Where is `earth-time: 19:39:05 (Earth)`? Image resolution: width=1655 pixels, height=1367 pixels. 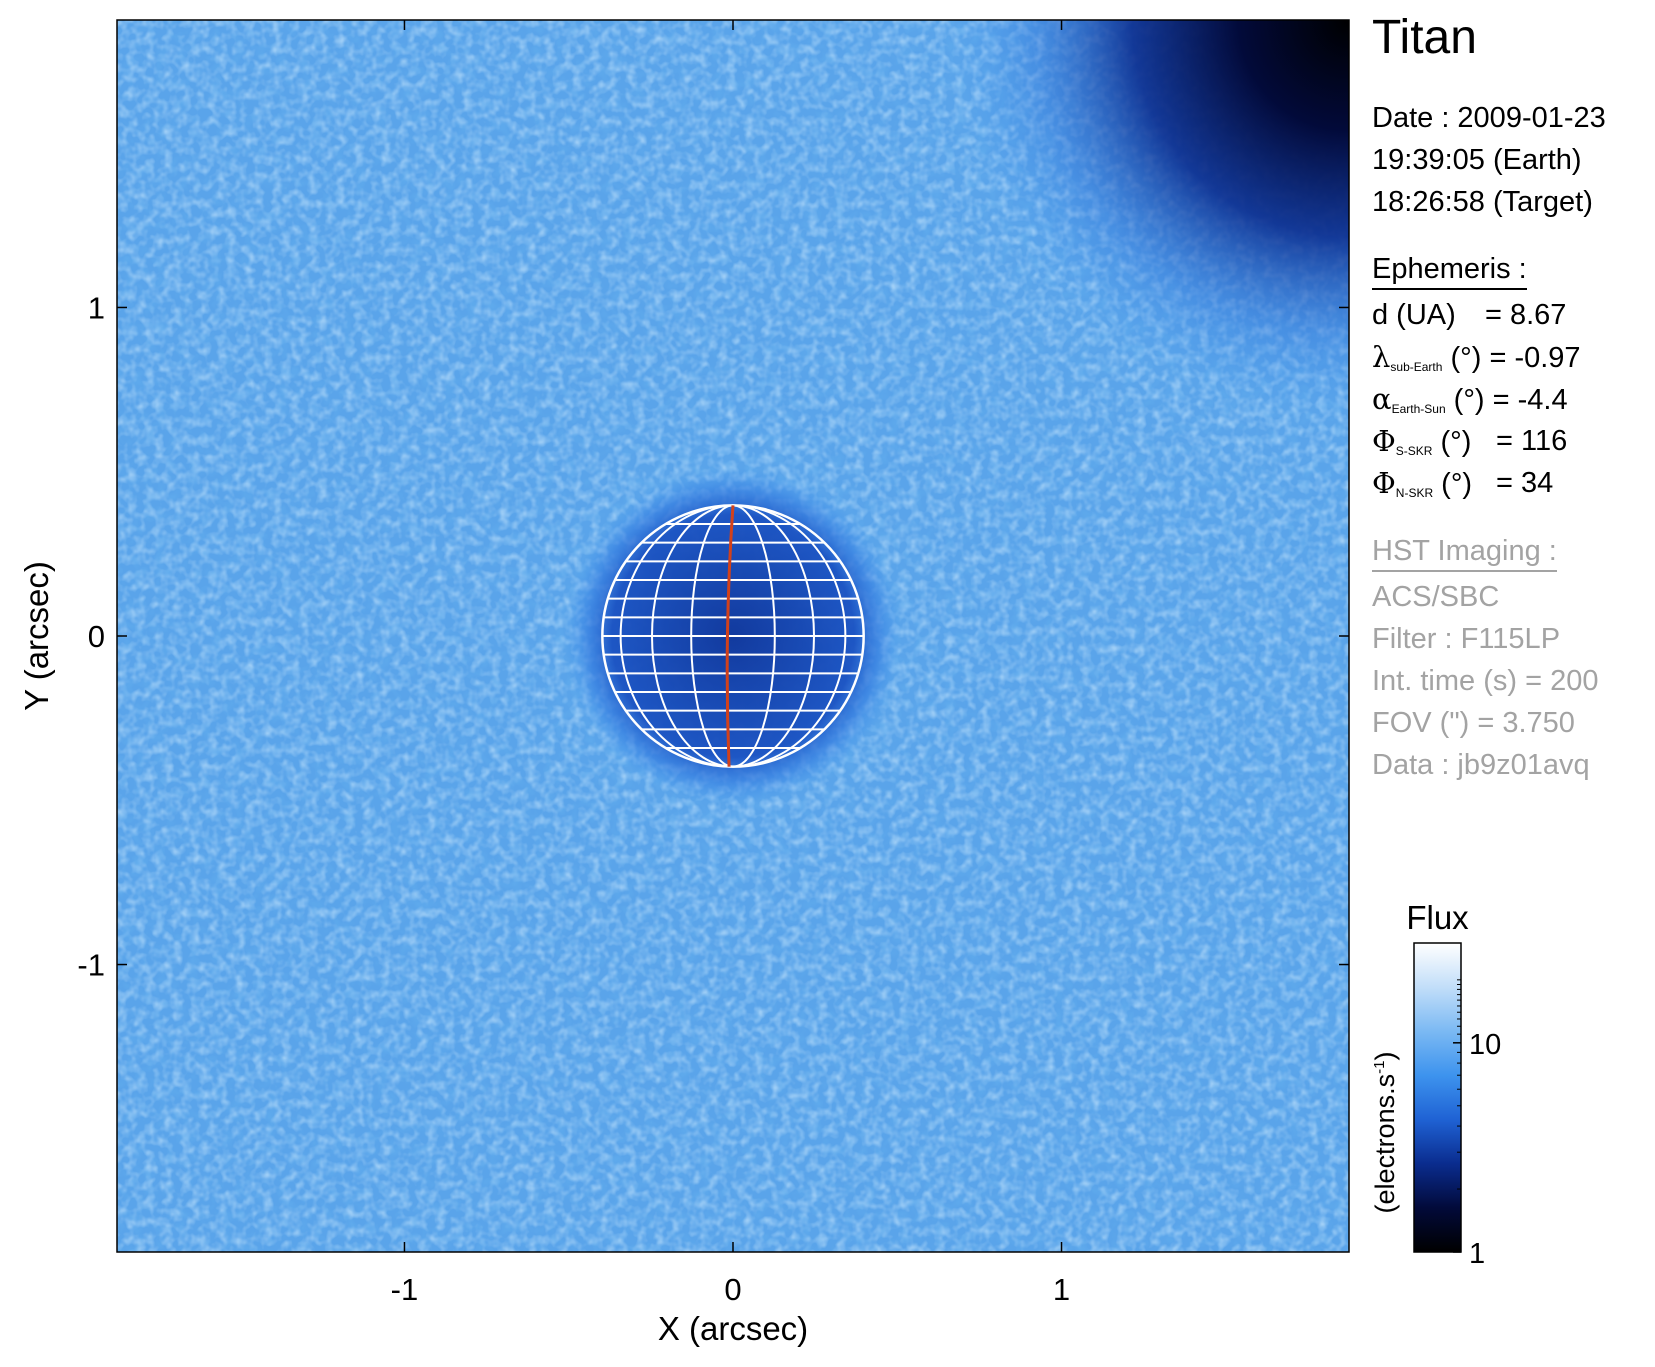
earth-time: 19:39:05 (Earth) is located at coordinates (1477, 160).